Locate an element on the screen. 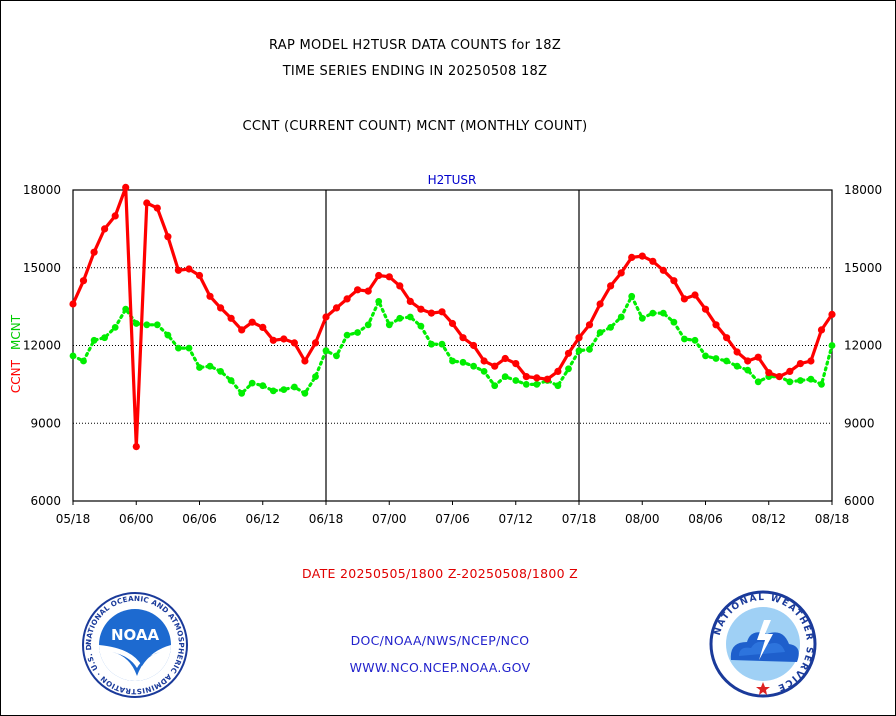 The height and width of the screenshot is (716, 896). chart-title-line-1: RAP MODEL H2TUSR DATA COUNTS for 18Z is located at coordinates (415, 45).